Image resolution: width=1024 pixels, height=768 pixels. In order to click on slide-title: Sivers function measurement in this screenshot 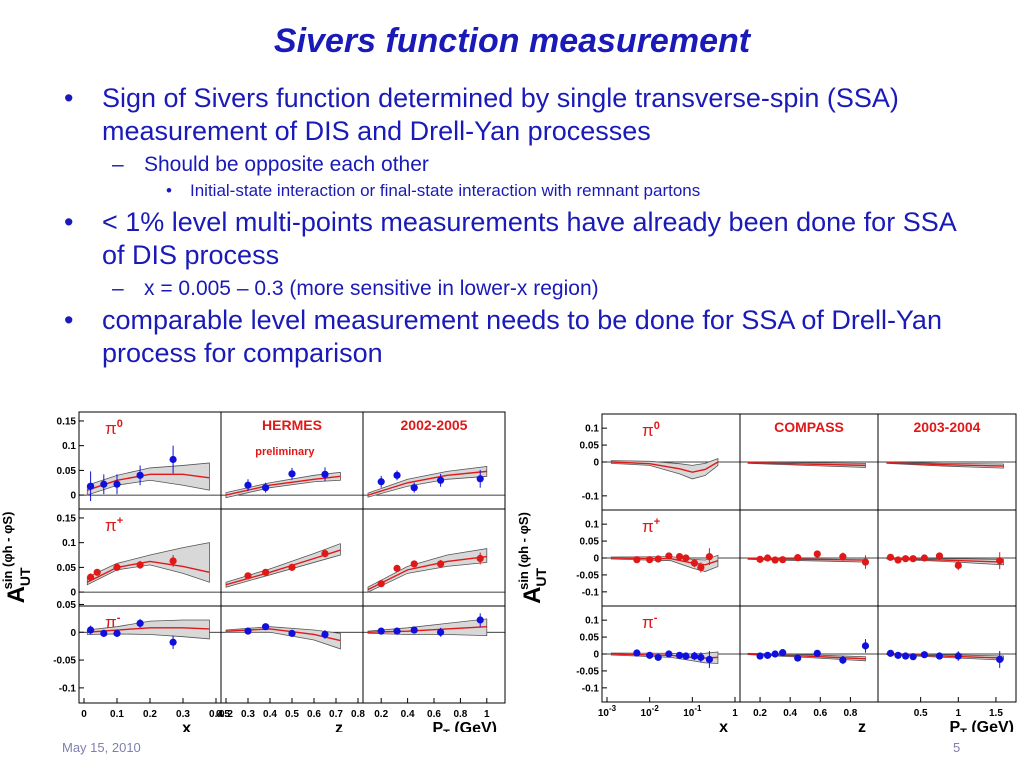, I will do `click(512, 41)`.